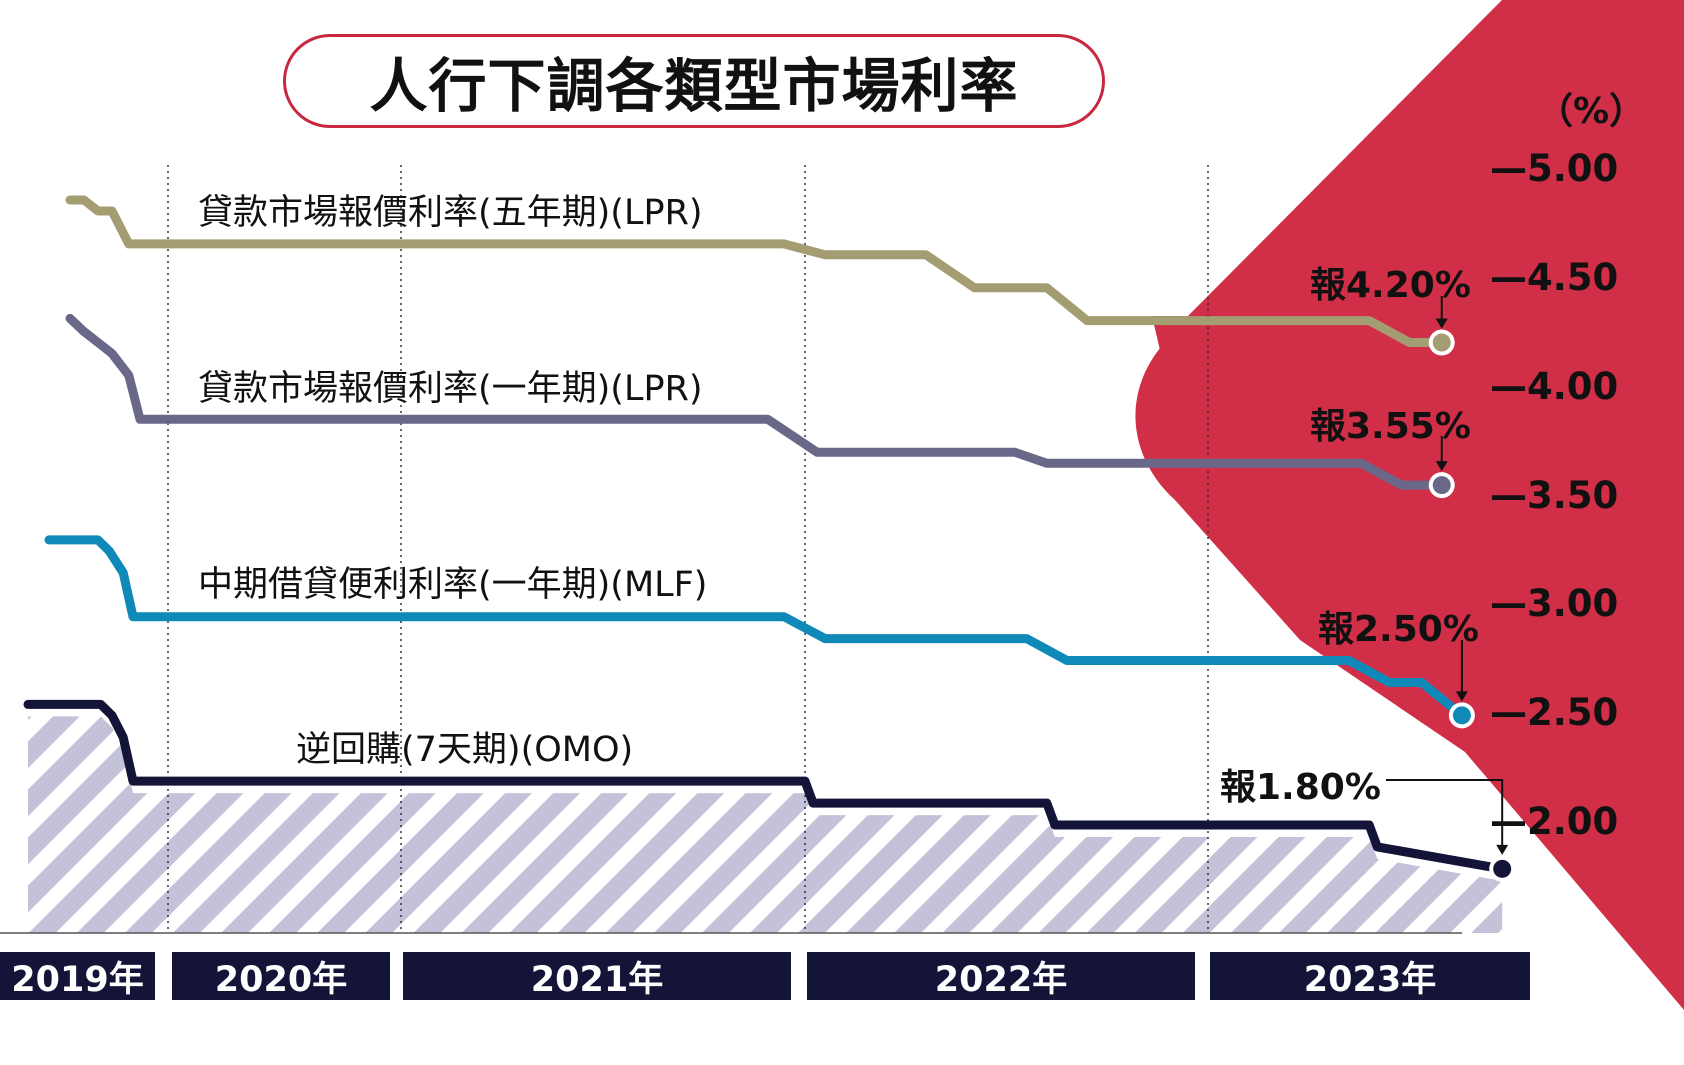 Image resolution: width=1684 pixels, height=1065 pixels. What do you see at coordinates (1001, 976) in the screenshot?
I see `year-bar-2022: 2022年` at bounding box center [1001, 976].